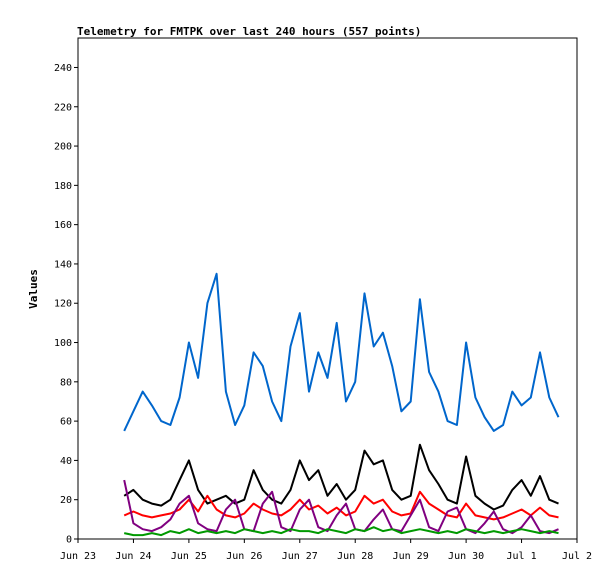 The width and height of the screenshot is (615, 579). I want to click on y-tick-label: 160, so click(63, 225).